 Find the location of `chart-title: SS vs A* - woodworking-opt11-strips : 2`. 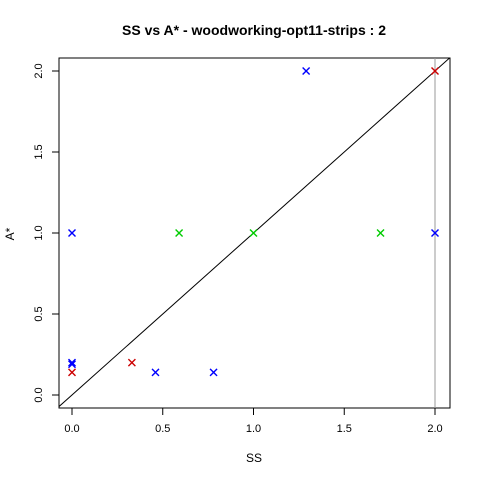

chart-title: SS vs A* - woodworking-opt11-strips : 2 is located at coordinates (254, 30).